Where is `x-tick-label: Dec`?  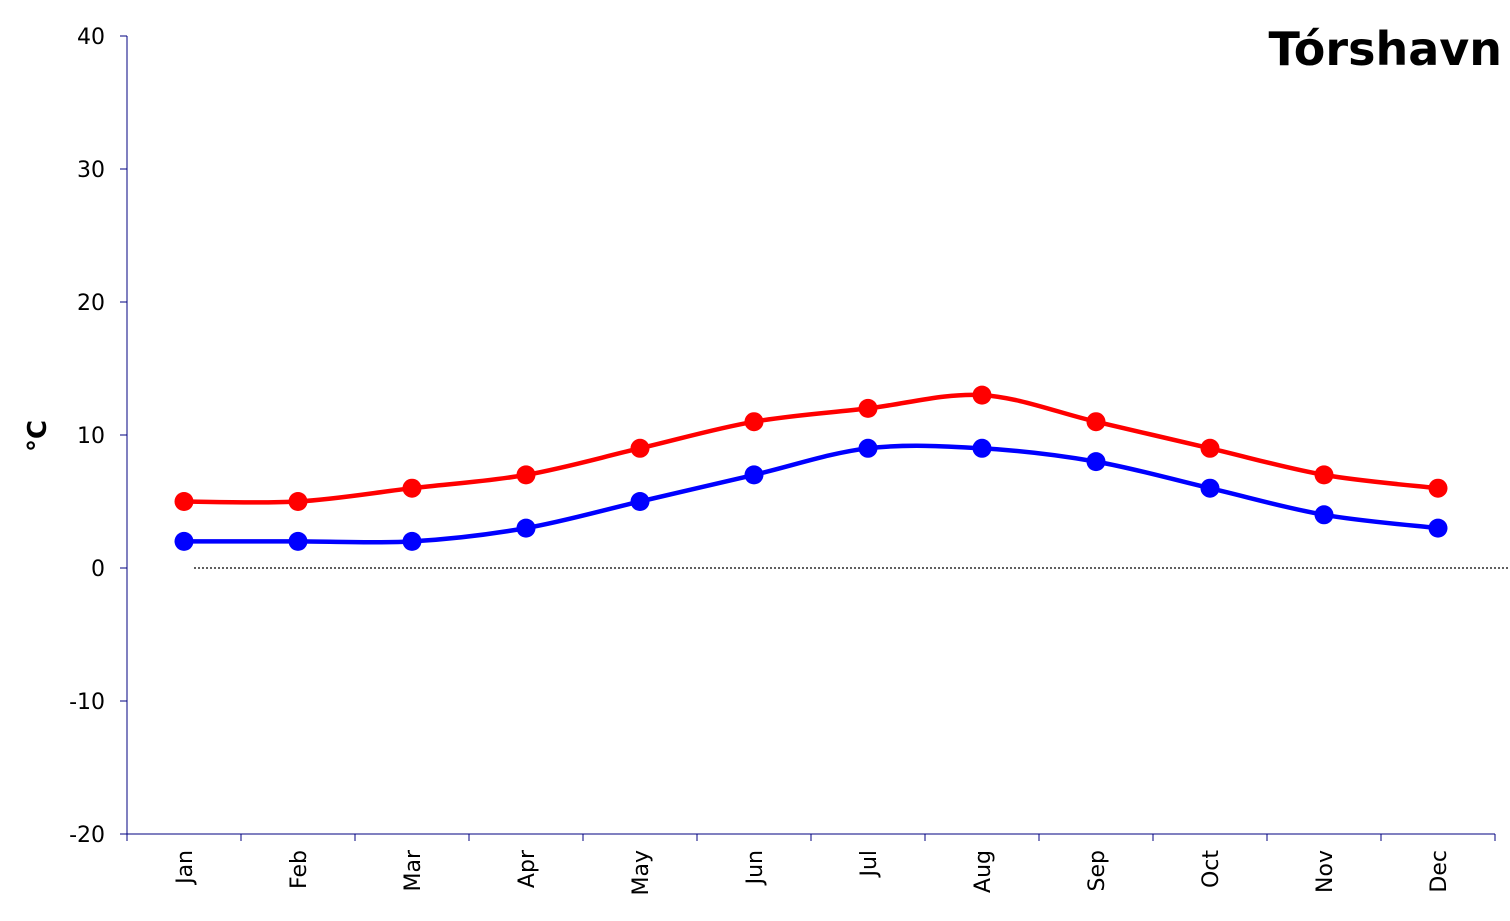 x-tick-label: Dec is located at coordinates (1439, 871).